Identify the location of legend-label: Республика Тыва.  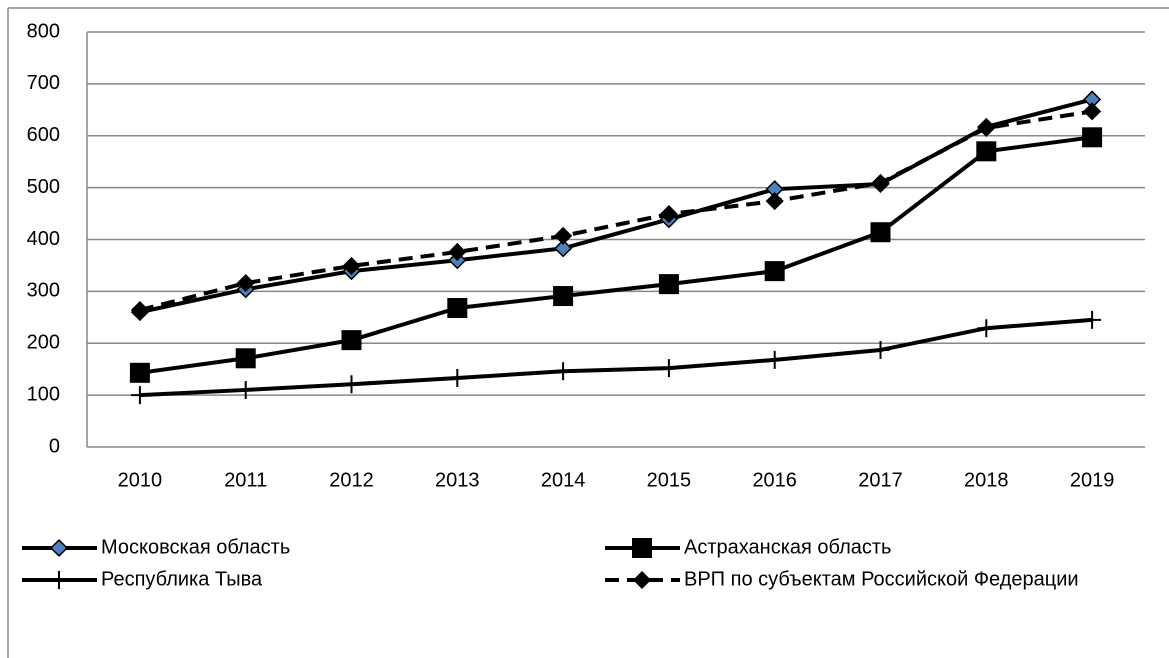
(182, 579).